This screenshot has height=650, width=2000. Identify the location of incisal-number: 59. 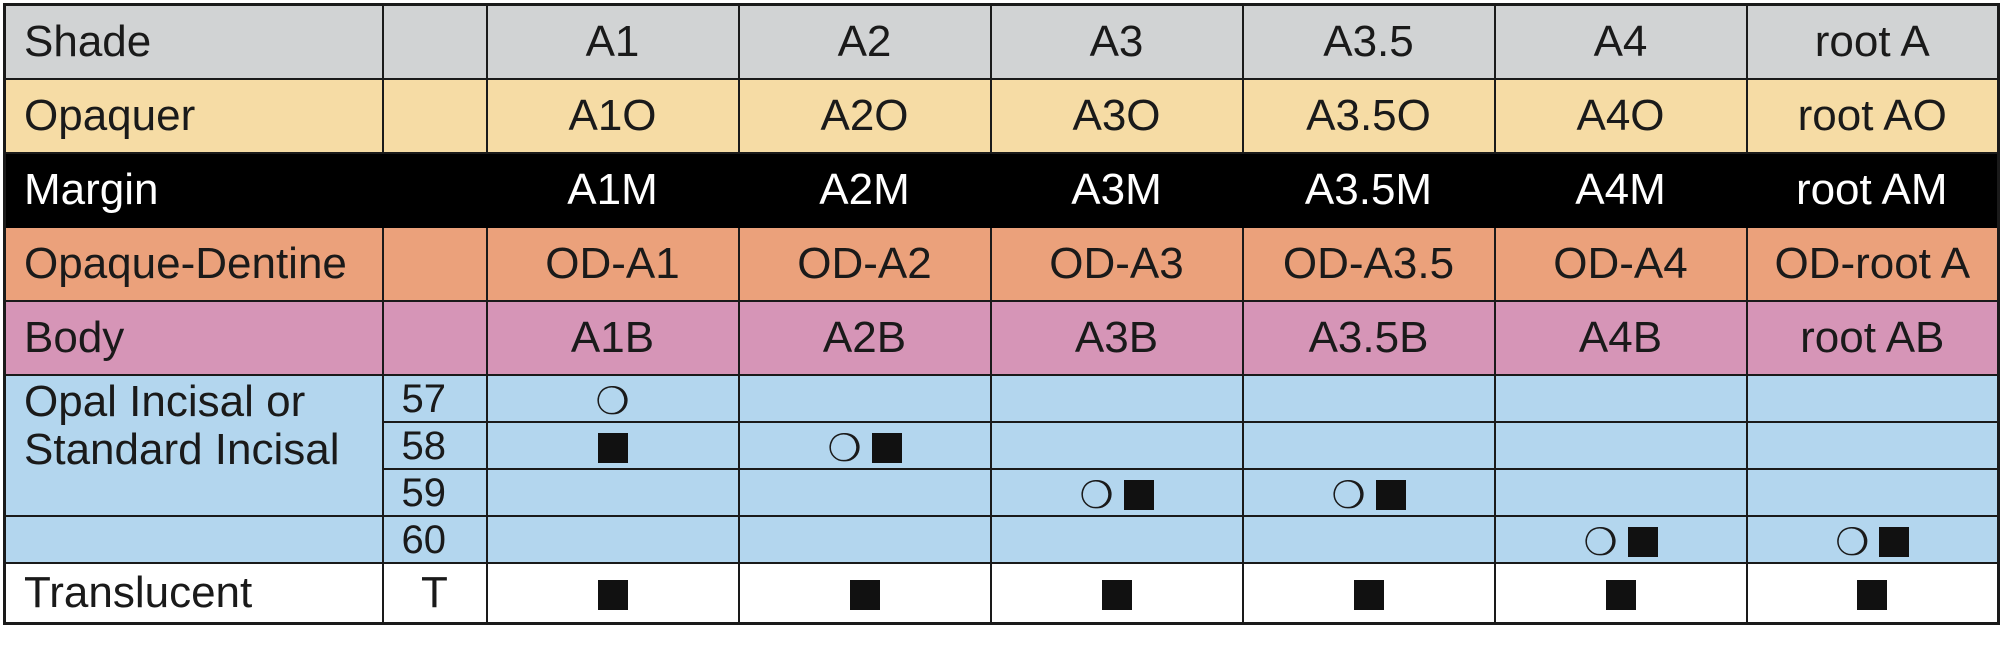
(434, 492).